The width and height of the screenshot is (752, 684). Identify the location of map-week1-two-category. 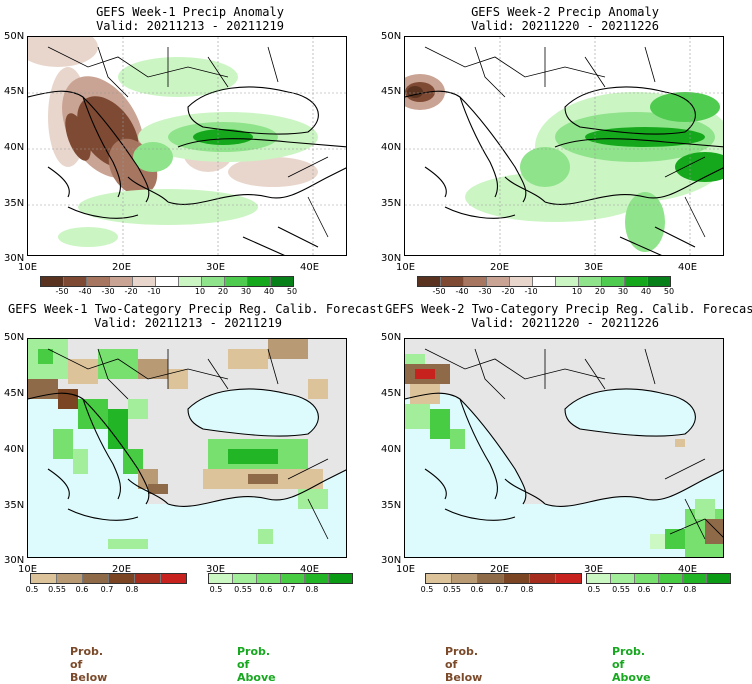
(187, 448).